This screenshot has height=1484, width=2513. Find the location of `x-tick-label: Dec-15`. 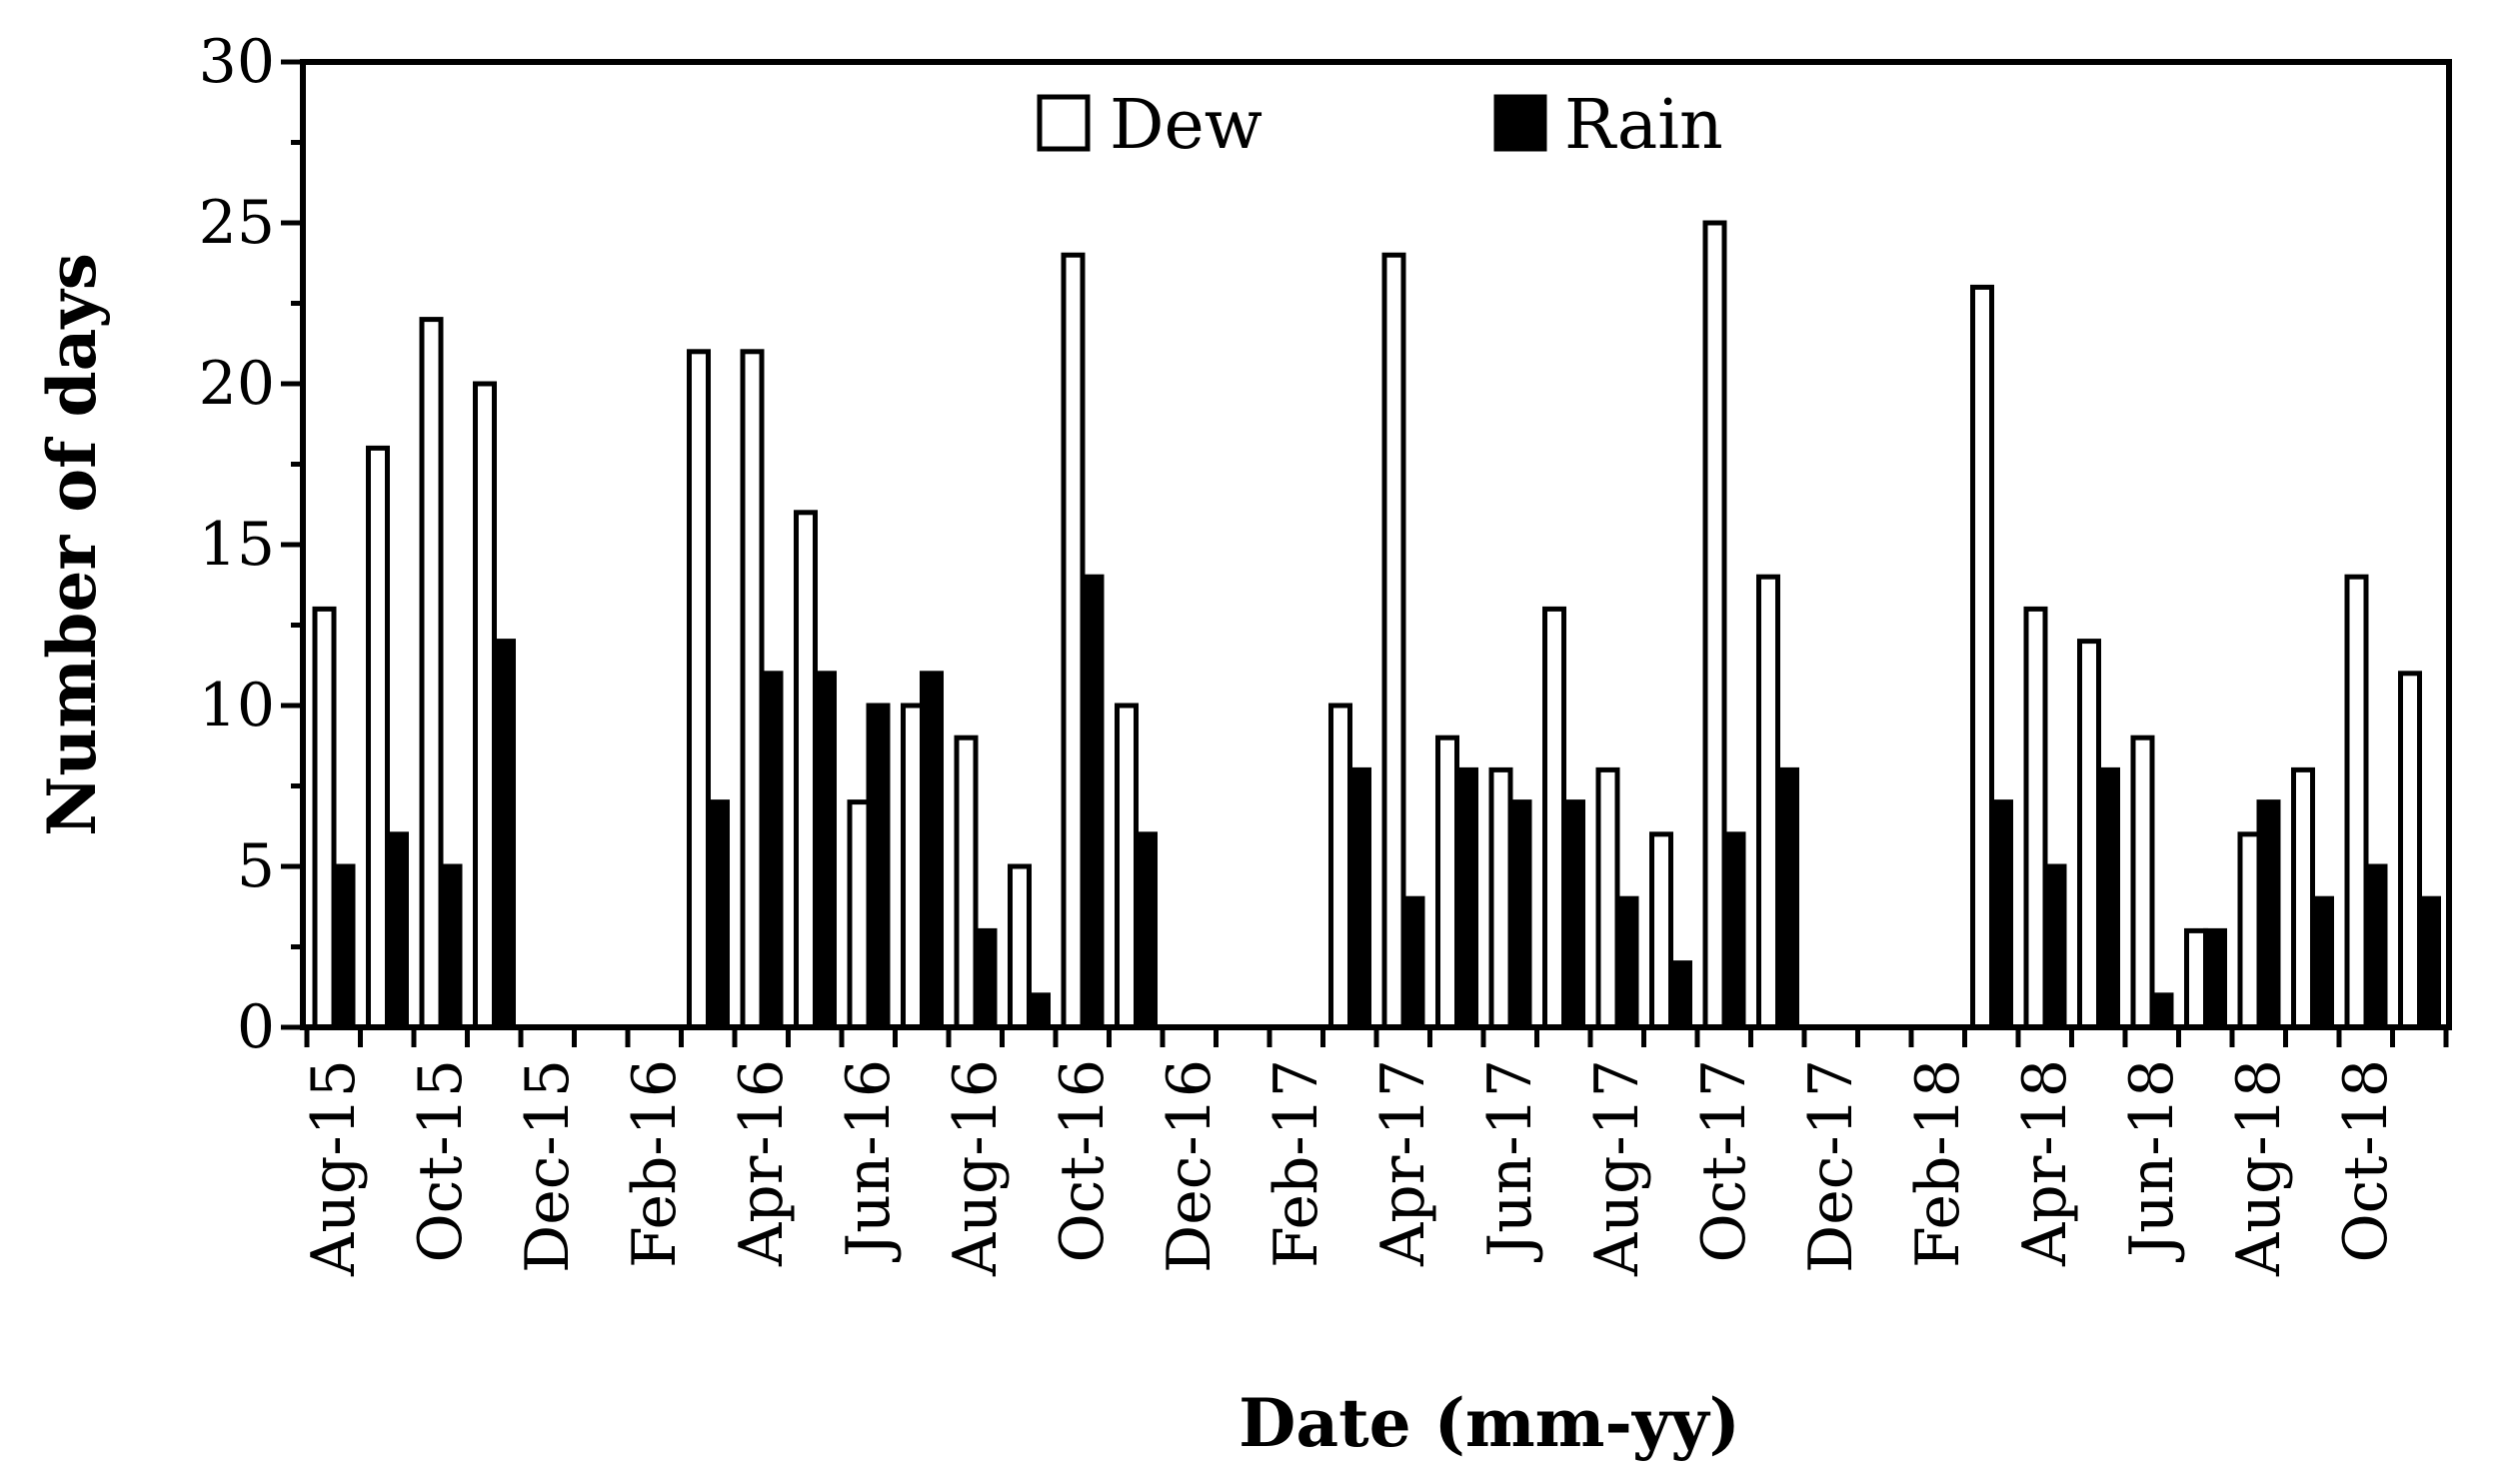

x-tick-label: Dec-15 is located at coordinates (548, 1166).